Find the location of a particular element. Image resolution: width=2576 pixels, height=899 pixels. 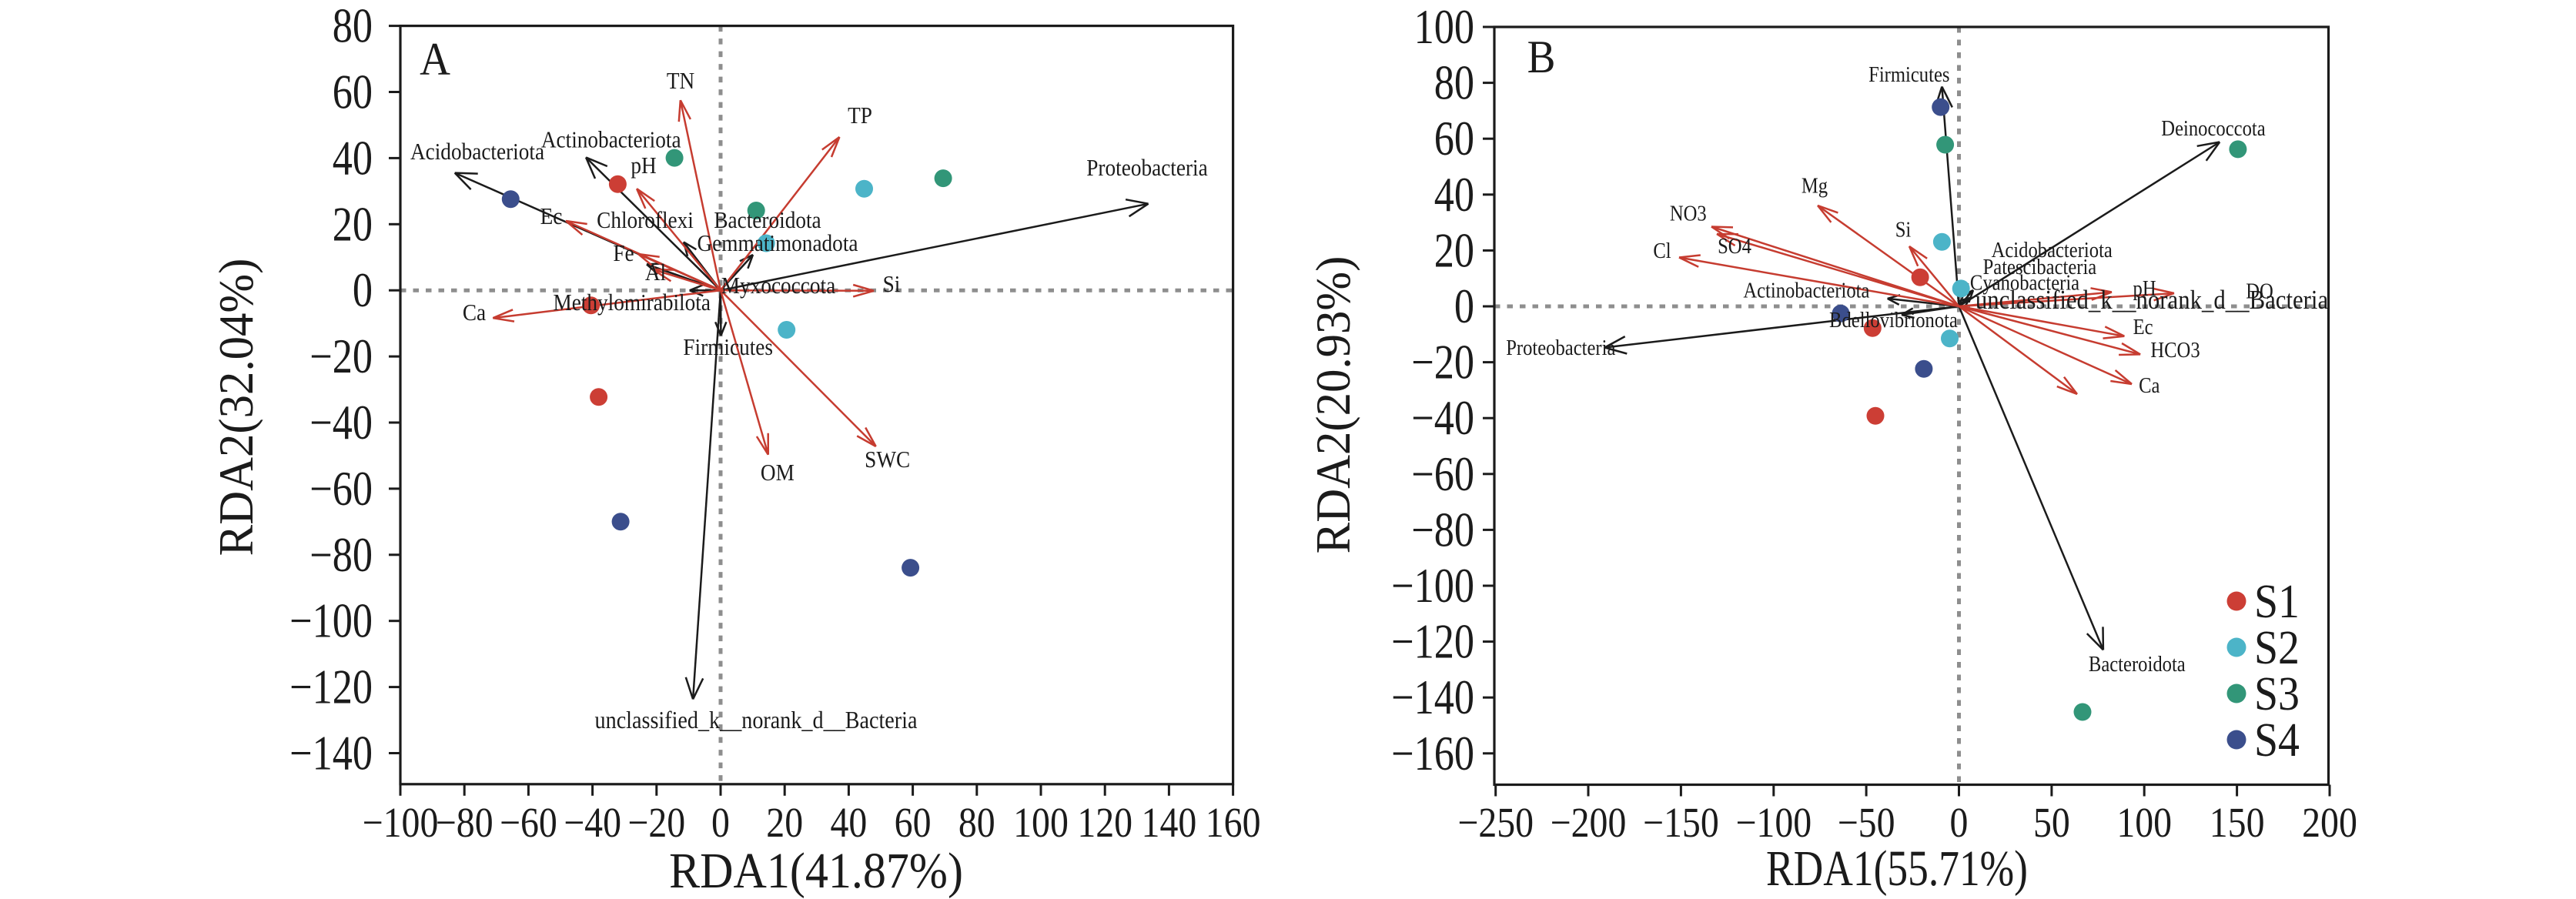

svg-text: RDA1(41.87%) is located at coordinates (816, 870).